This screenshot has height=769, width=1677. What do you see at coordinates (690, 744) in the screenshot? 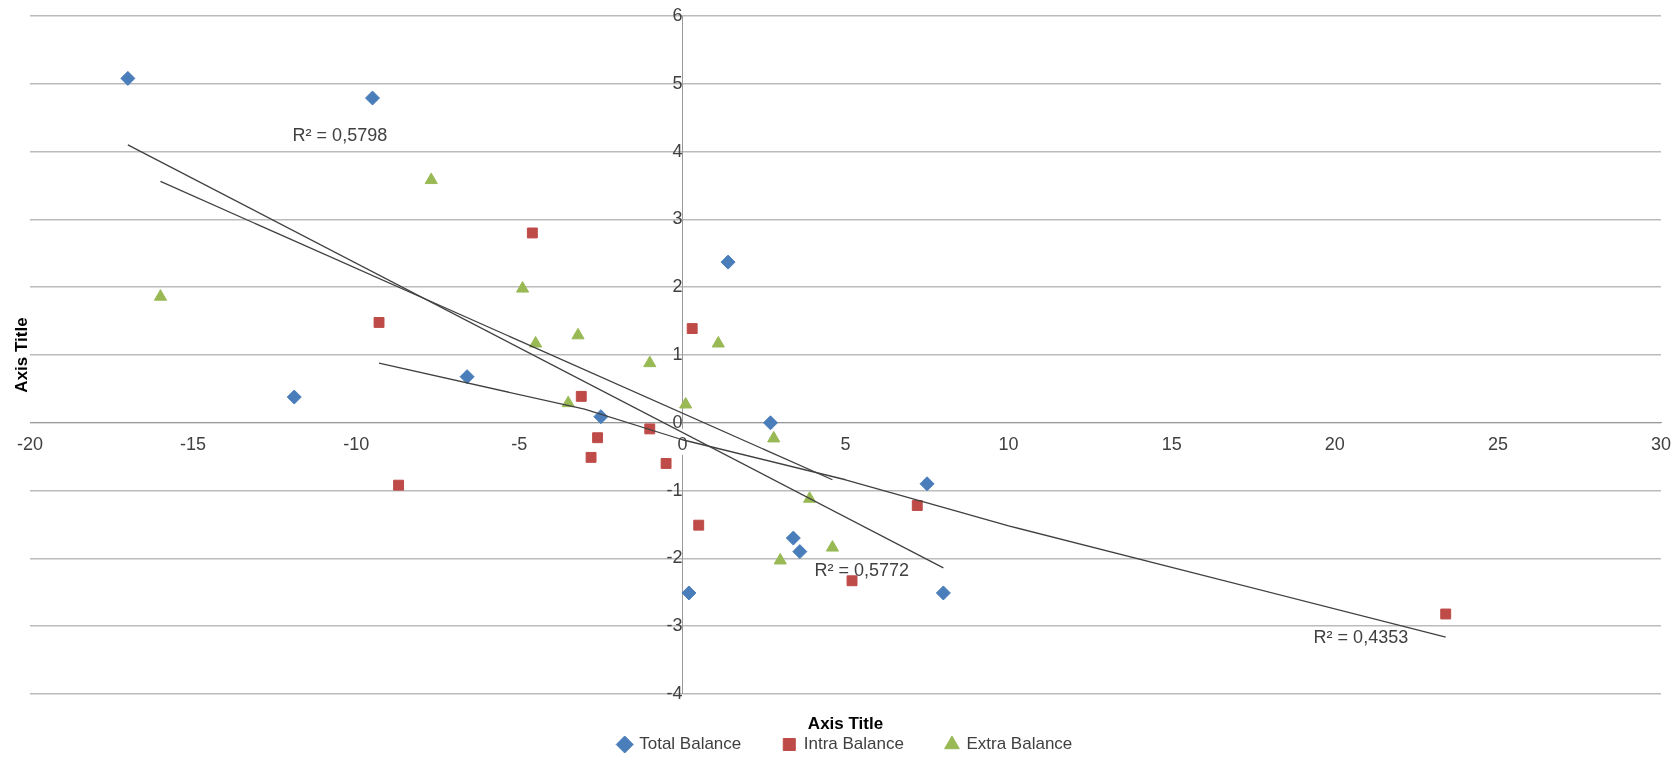
I see `legend-label: Total Balance` at bounding box center [690, 744].